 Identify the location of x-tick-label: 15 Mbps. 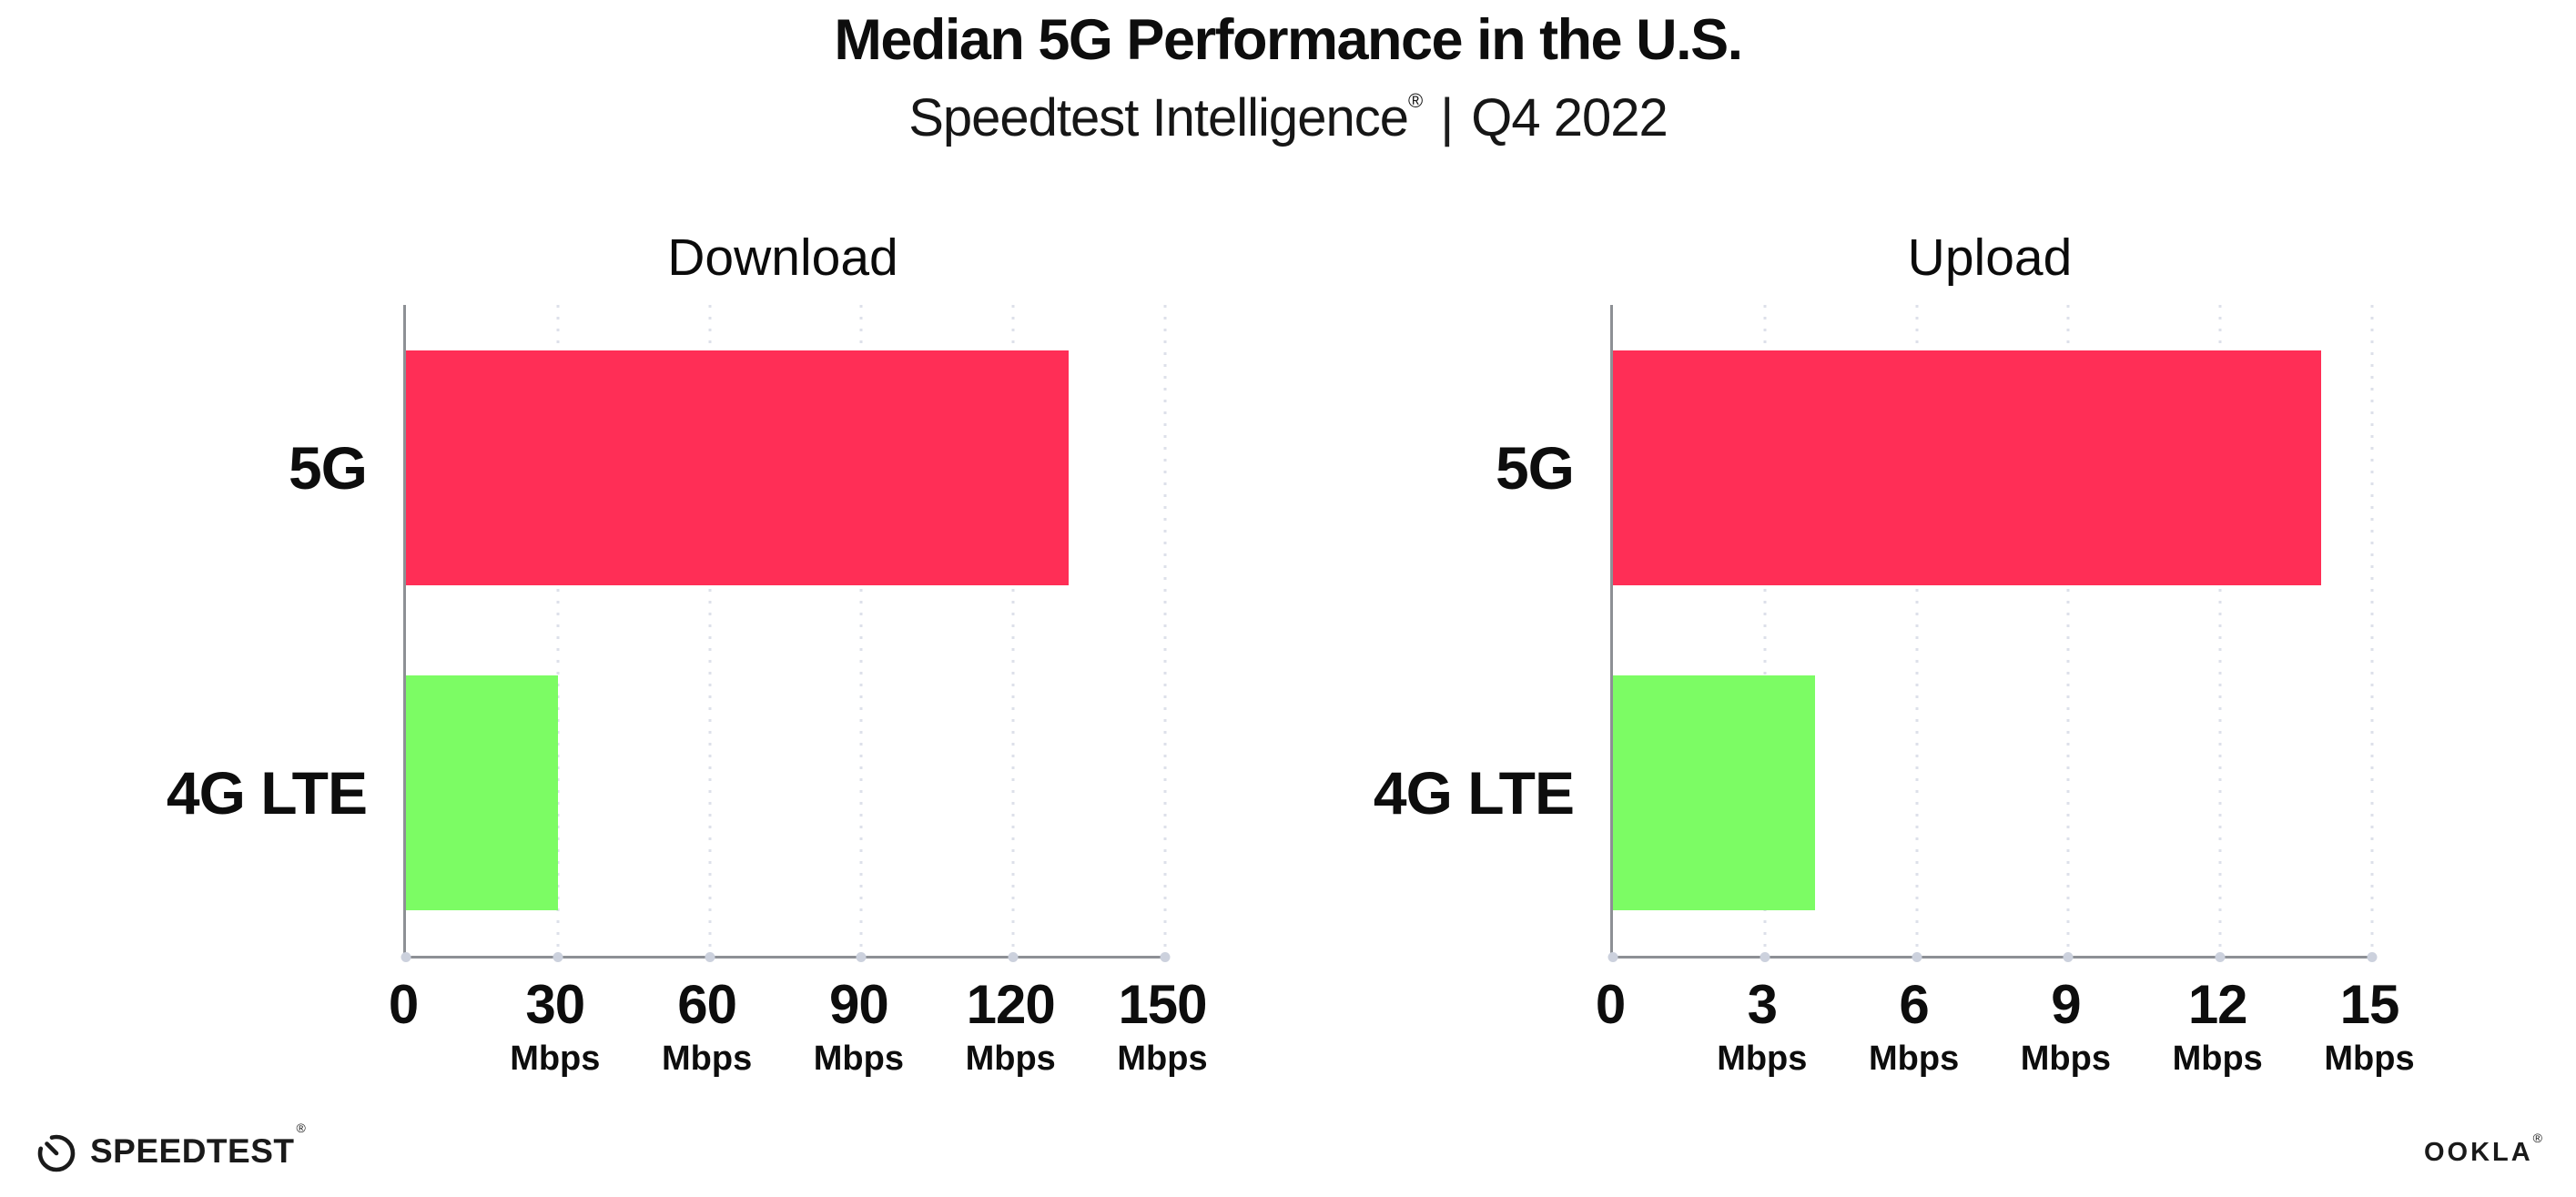
(2369, 1027).